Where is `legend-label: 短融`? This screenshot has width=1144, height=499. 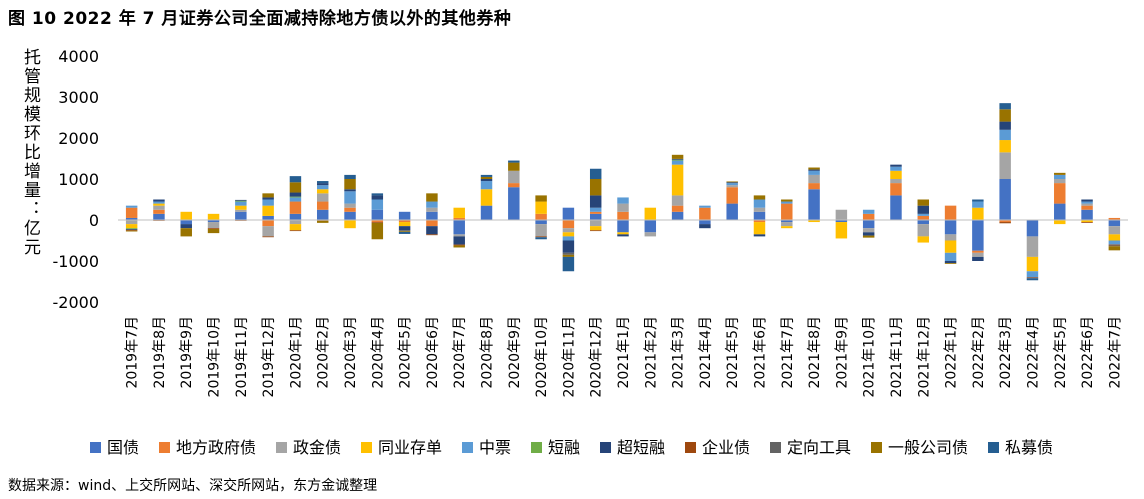
legend-label: 短融 is located at coordinates (564, 447).